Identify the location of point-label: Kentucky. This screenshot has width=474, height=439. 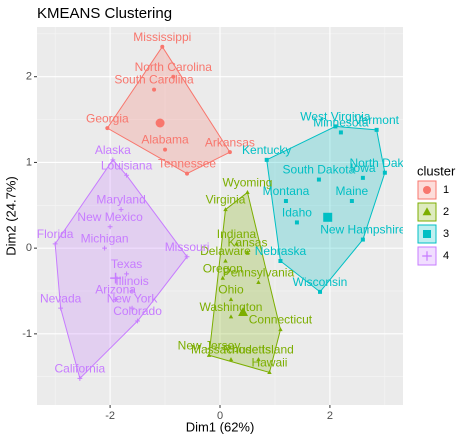
(266, 150).